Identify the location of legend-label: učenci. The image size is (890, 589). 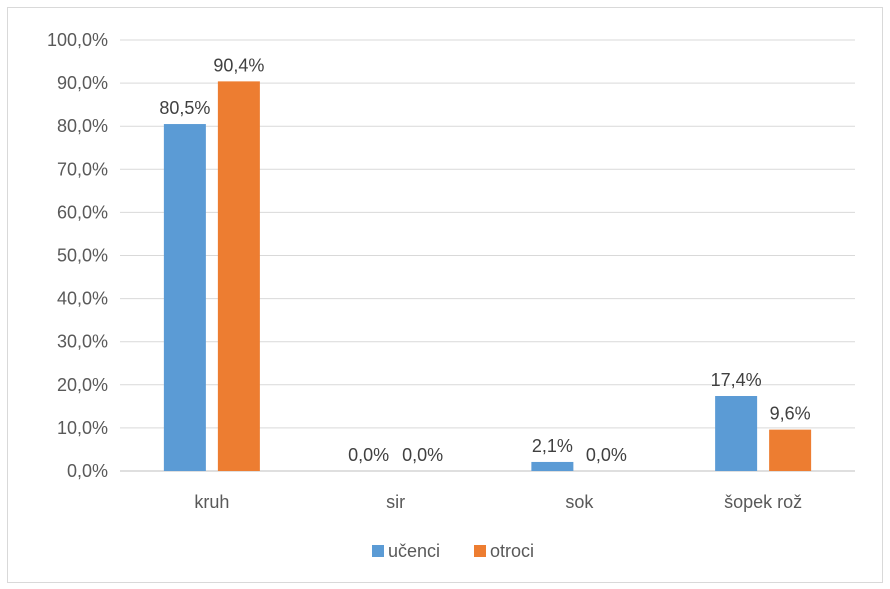
(414, 551).